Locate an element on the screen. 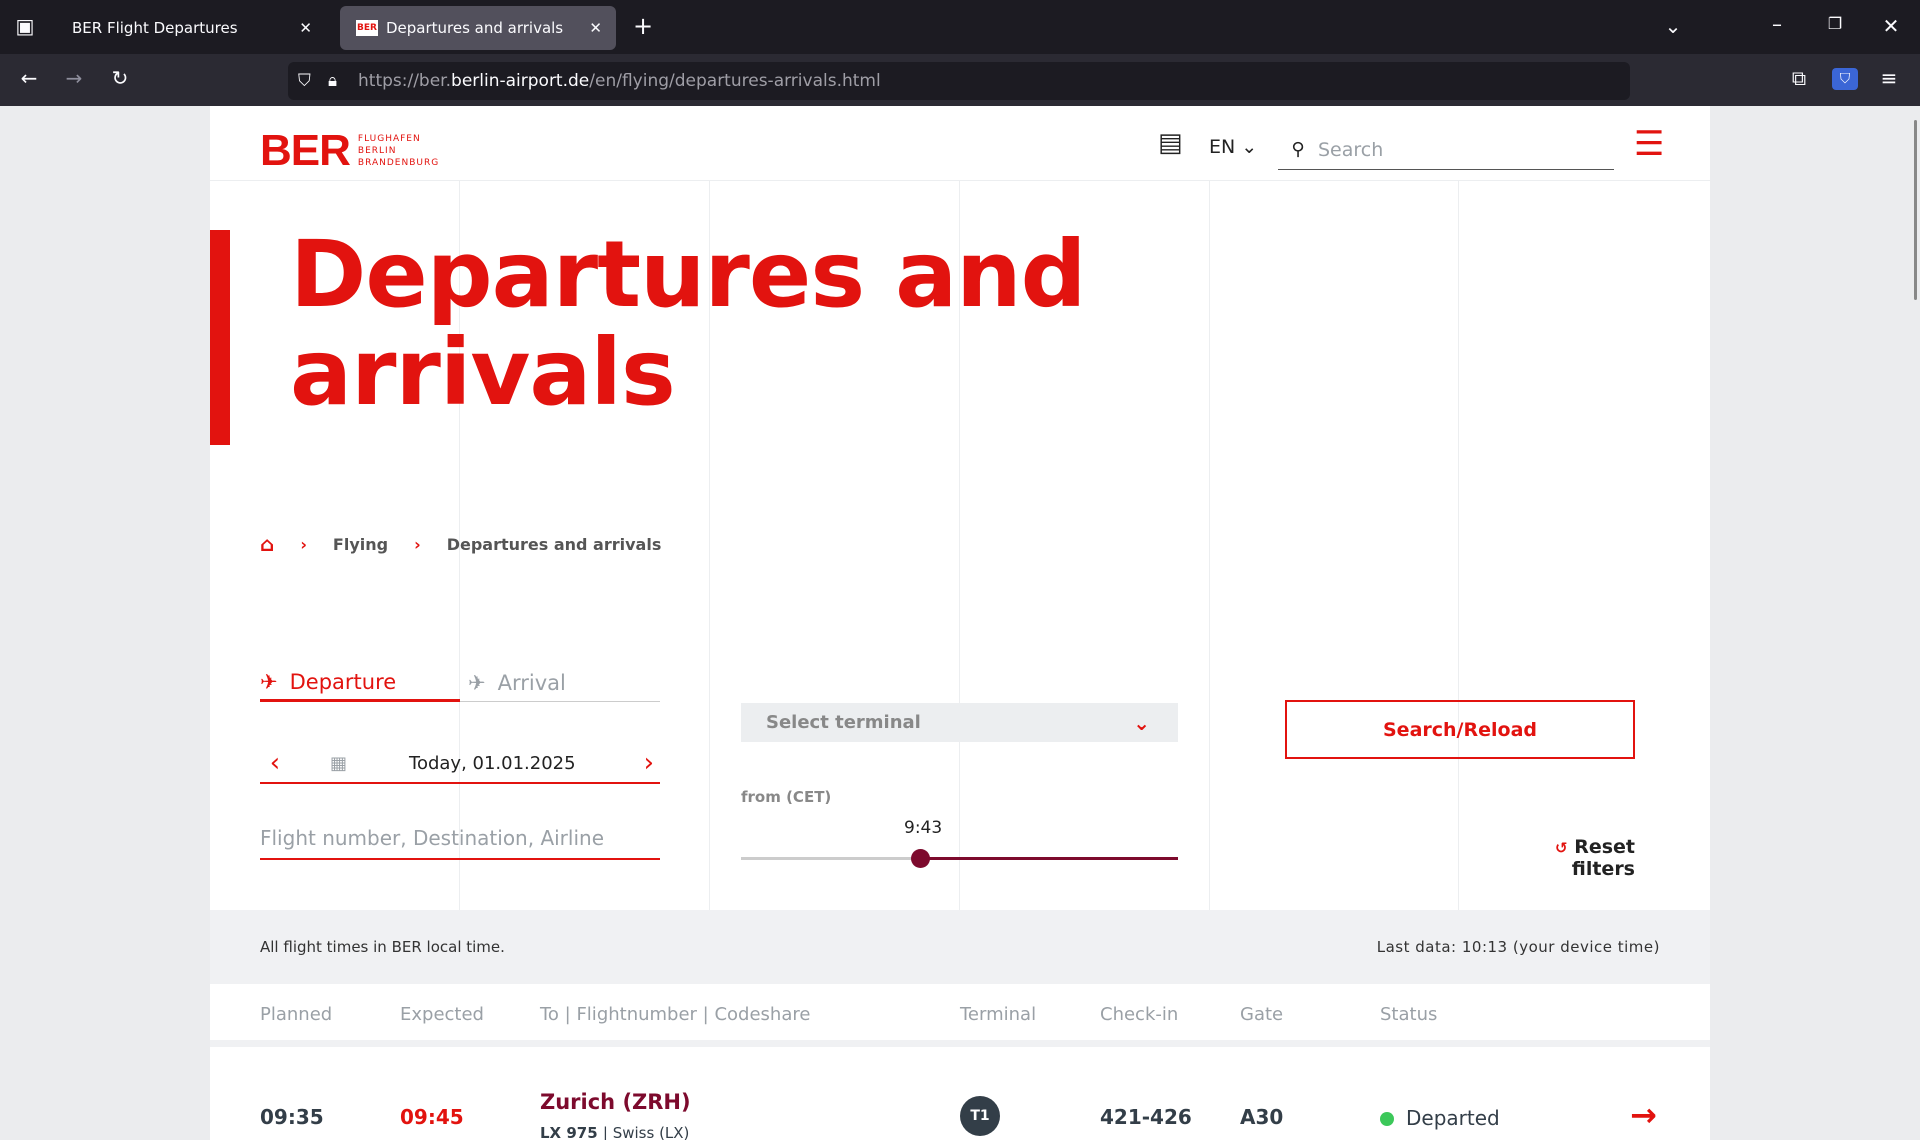 The height and width of the screenshot is (1140, 1920). status-text: Departed is located at coordinates (1453, 1118).